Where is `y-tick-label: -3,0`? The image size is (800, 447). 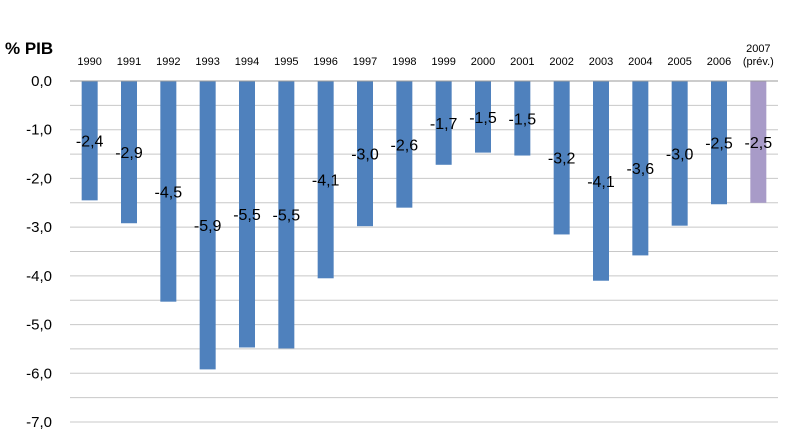 y-tick-label: -3,0 is located at coordinates (39, 227).